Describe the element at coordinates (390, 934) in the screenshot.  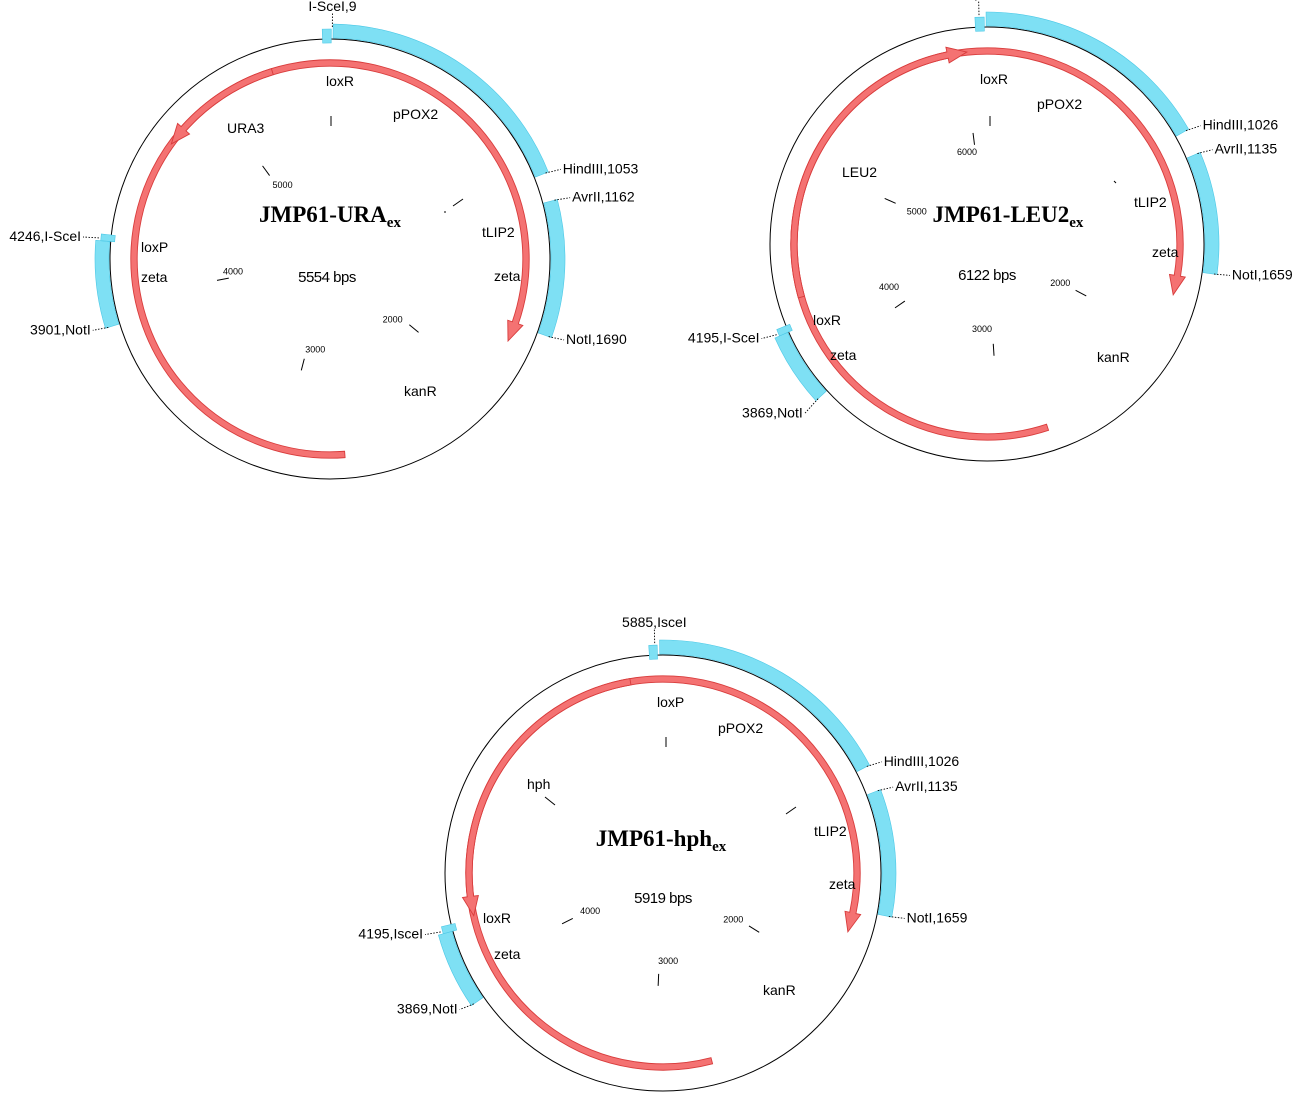
I see `site-label: 4195,IsceI` at that location.